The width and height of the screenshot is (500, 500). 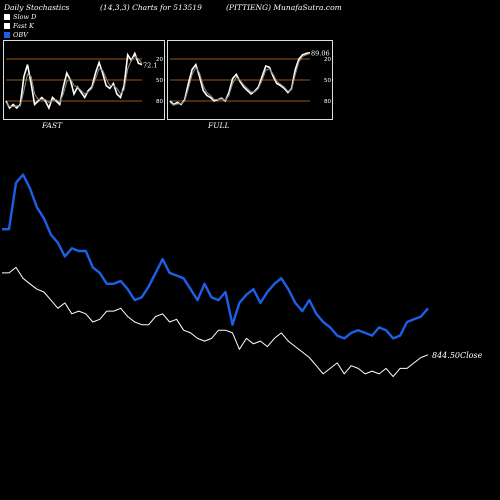 What do you see at coordinates (7, 34) in the screenshot?
I see `legend-swatch-obv` at bounding box center [7, 34].